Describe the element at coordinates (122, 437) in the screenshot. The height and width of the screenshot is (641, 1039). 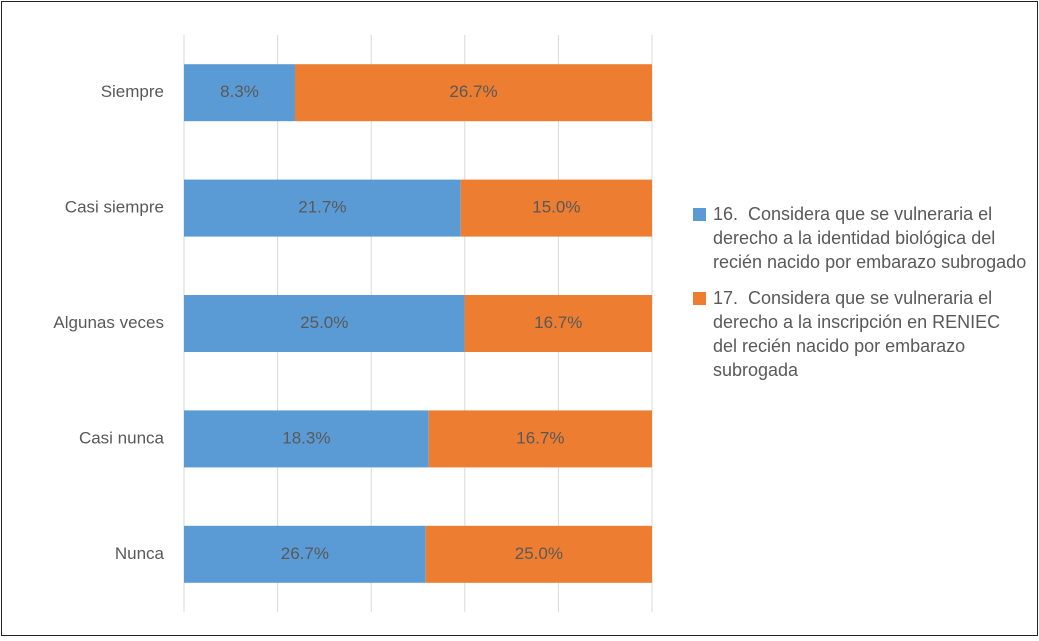
I see `y-tick-label: Casi nunca` at that location.